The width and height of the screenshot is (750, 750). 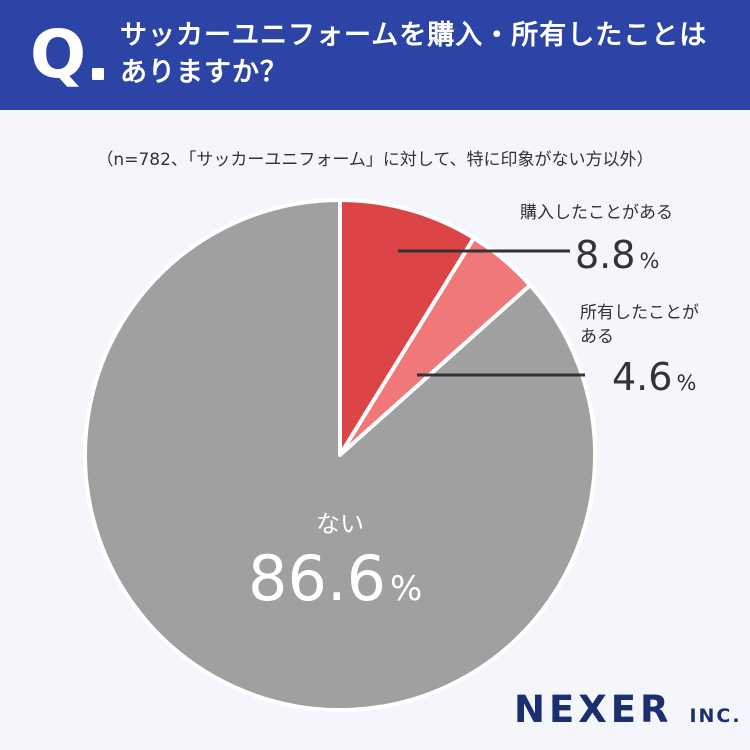 What do you see at coordinates (375, 160) in the screenshot?
I see `sample-note: （n=782、「サッカーユニフォーム」に対して、特に印象がない方以外）` at bounding box center [375, 160].